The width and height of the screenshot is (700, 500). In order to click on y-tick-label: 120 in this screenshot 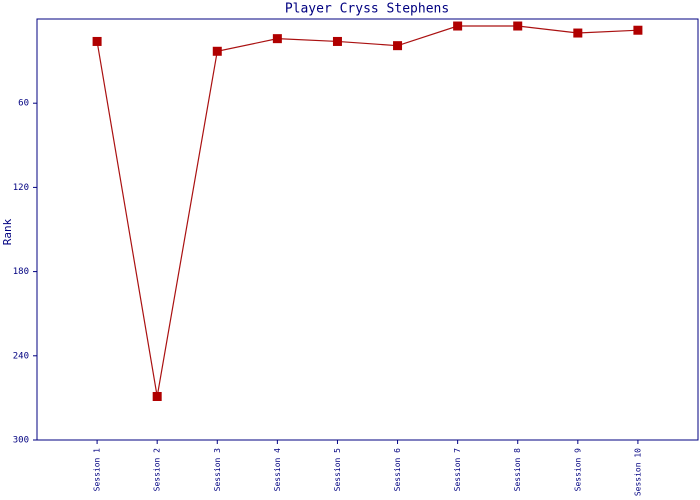, I will do `click(21, 188)`.